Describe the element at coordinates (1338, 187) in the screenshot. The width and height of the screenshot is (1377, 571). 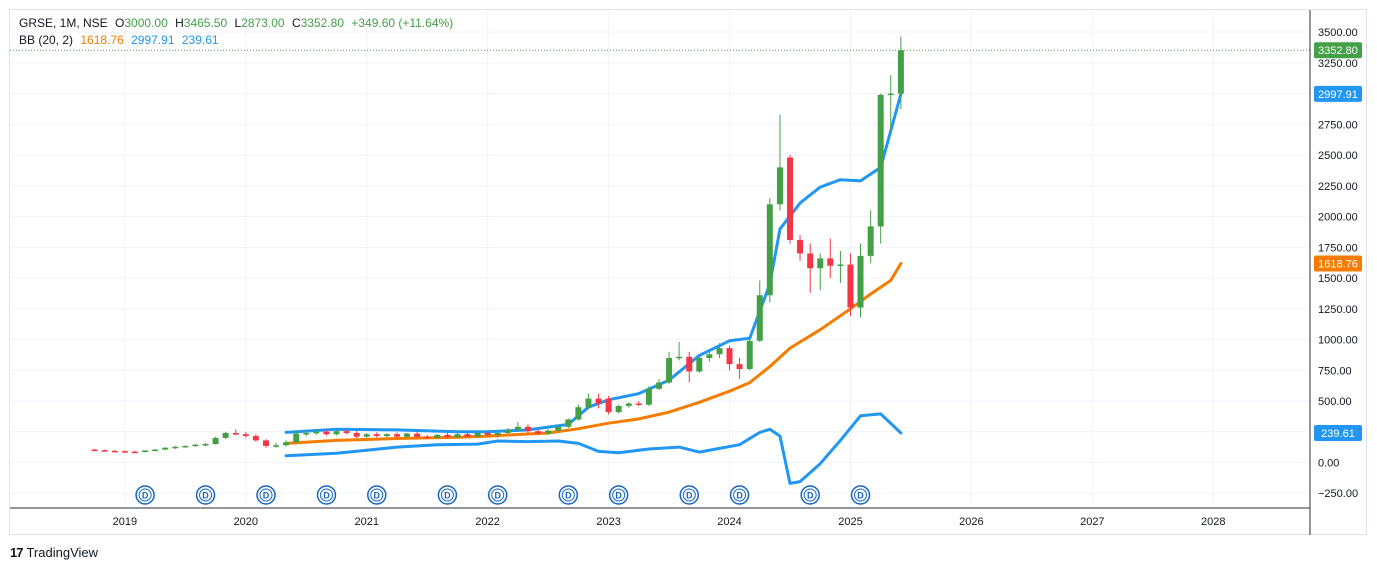
I see `y-tick-label: 2250.00` at that location.